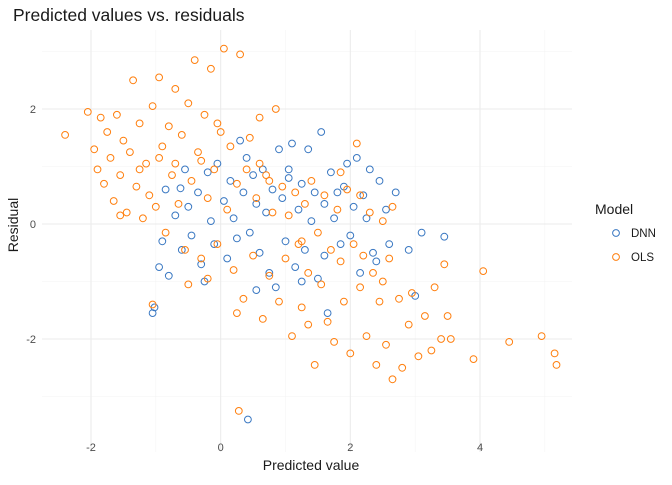  What do you see at coordinates (350, 448) in the screenshot?
I see `x-tick-label: 2` at bounding box center [350, 448].